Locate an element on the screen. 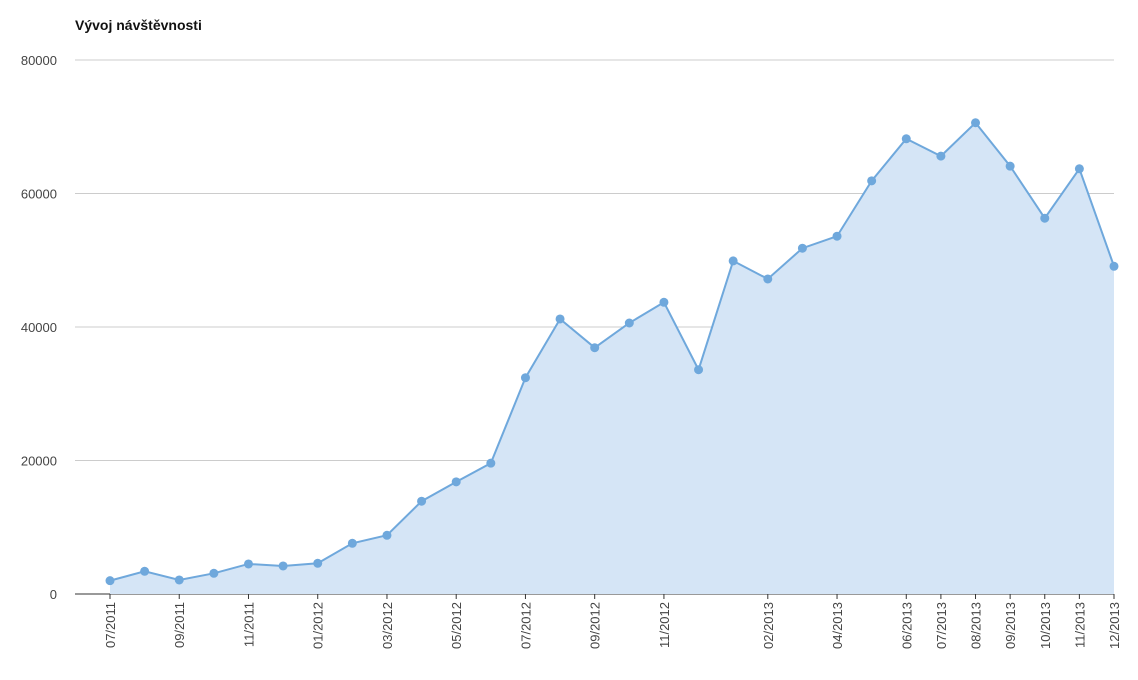 This screenshot has height=680, width=1138. x-tick-label: 02/2013 is located at coordinates (768, 625).